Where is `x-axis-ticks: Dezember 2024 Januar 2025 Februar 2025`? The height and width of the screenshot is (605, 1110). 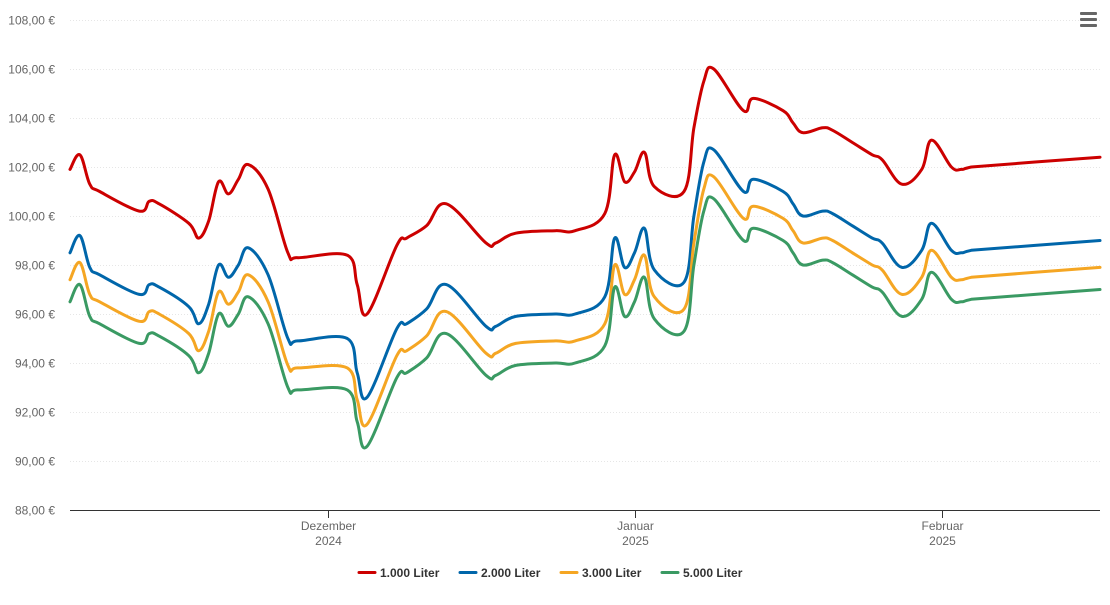
x-axis-ticks: Dezember 2024 Januar 2025 Februar 2025 is located at coordinates (632, 529).